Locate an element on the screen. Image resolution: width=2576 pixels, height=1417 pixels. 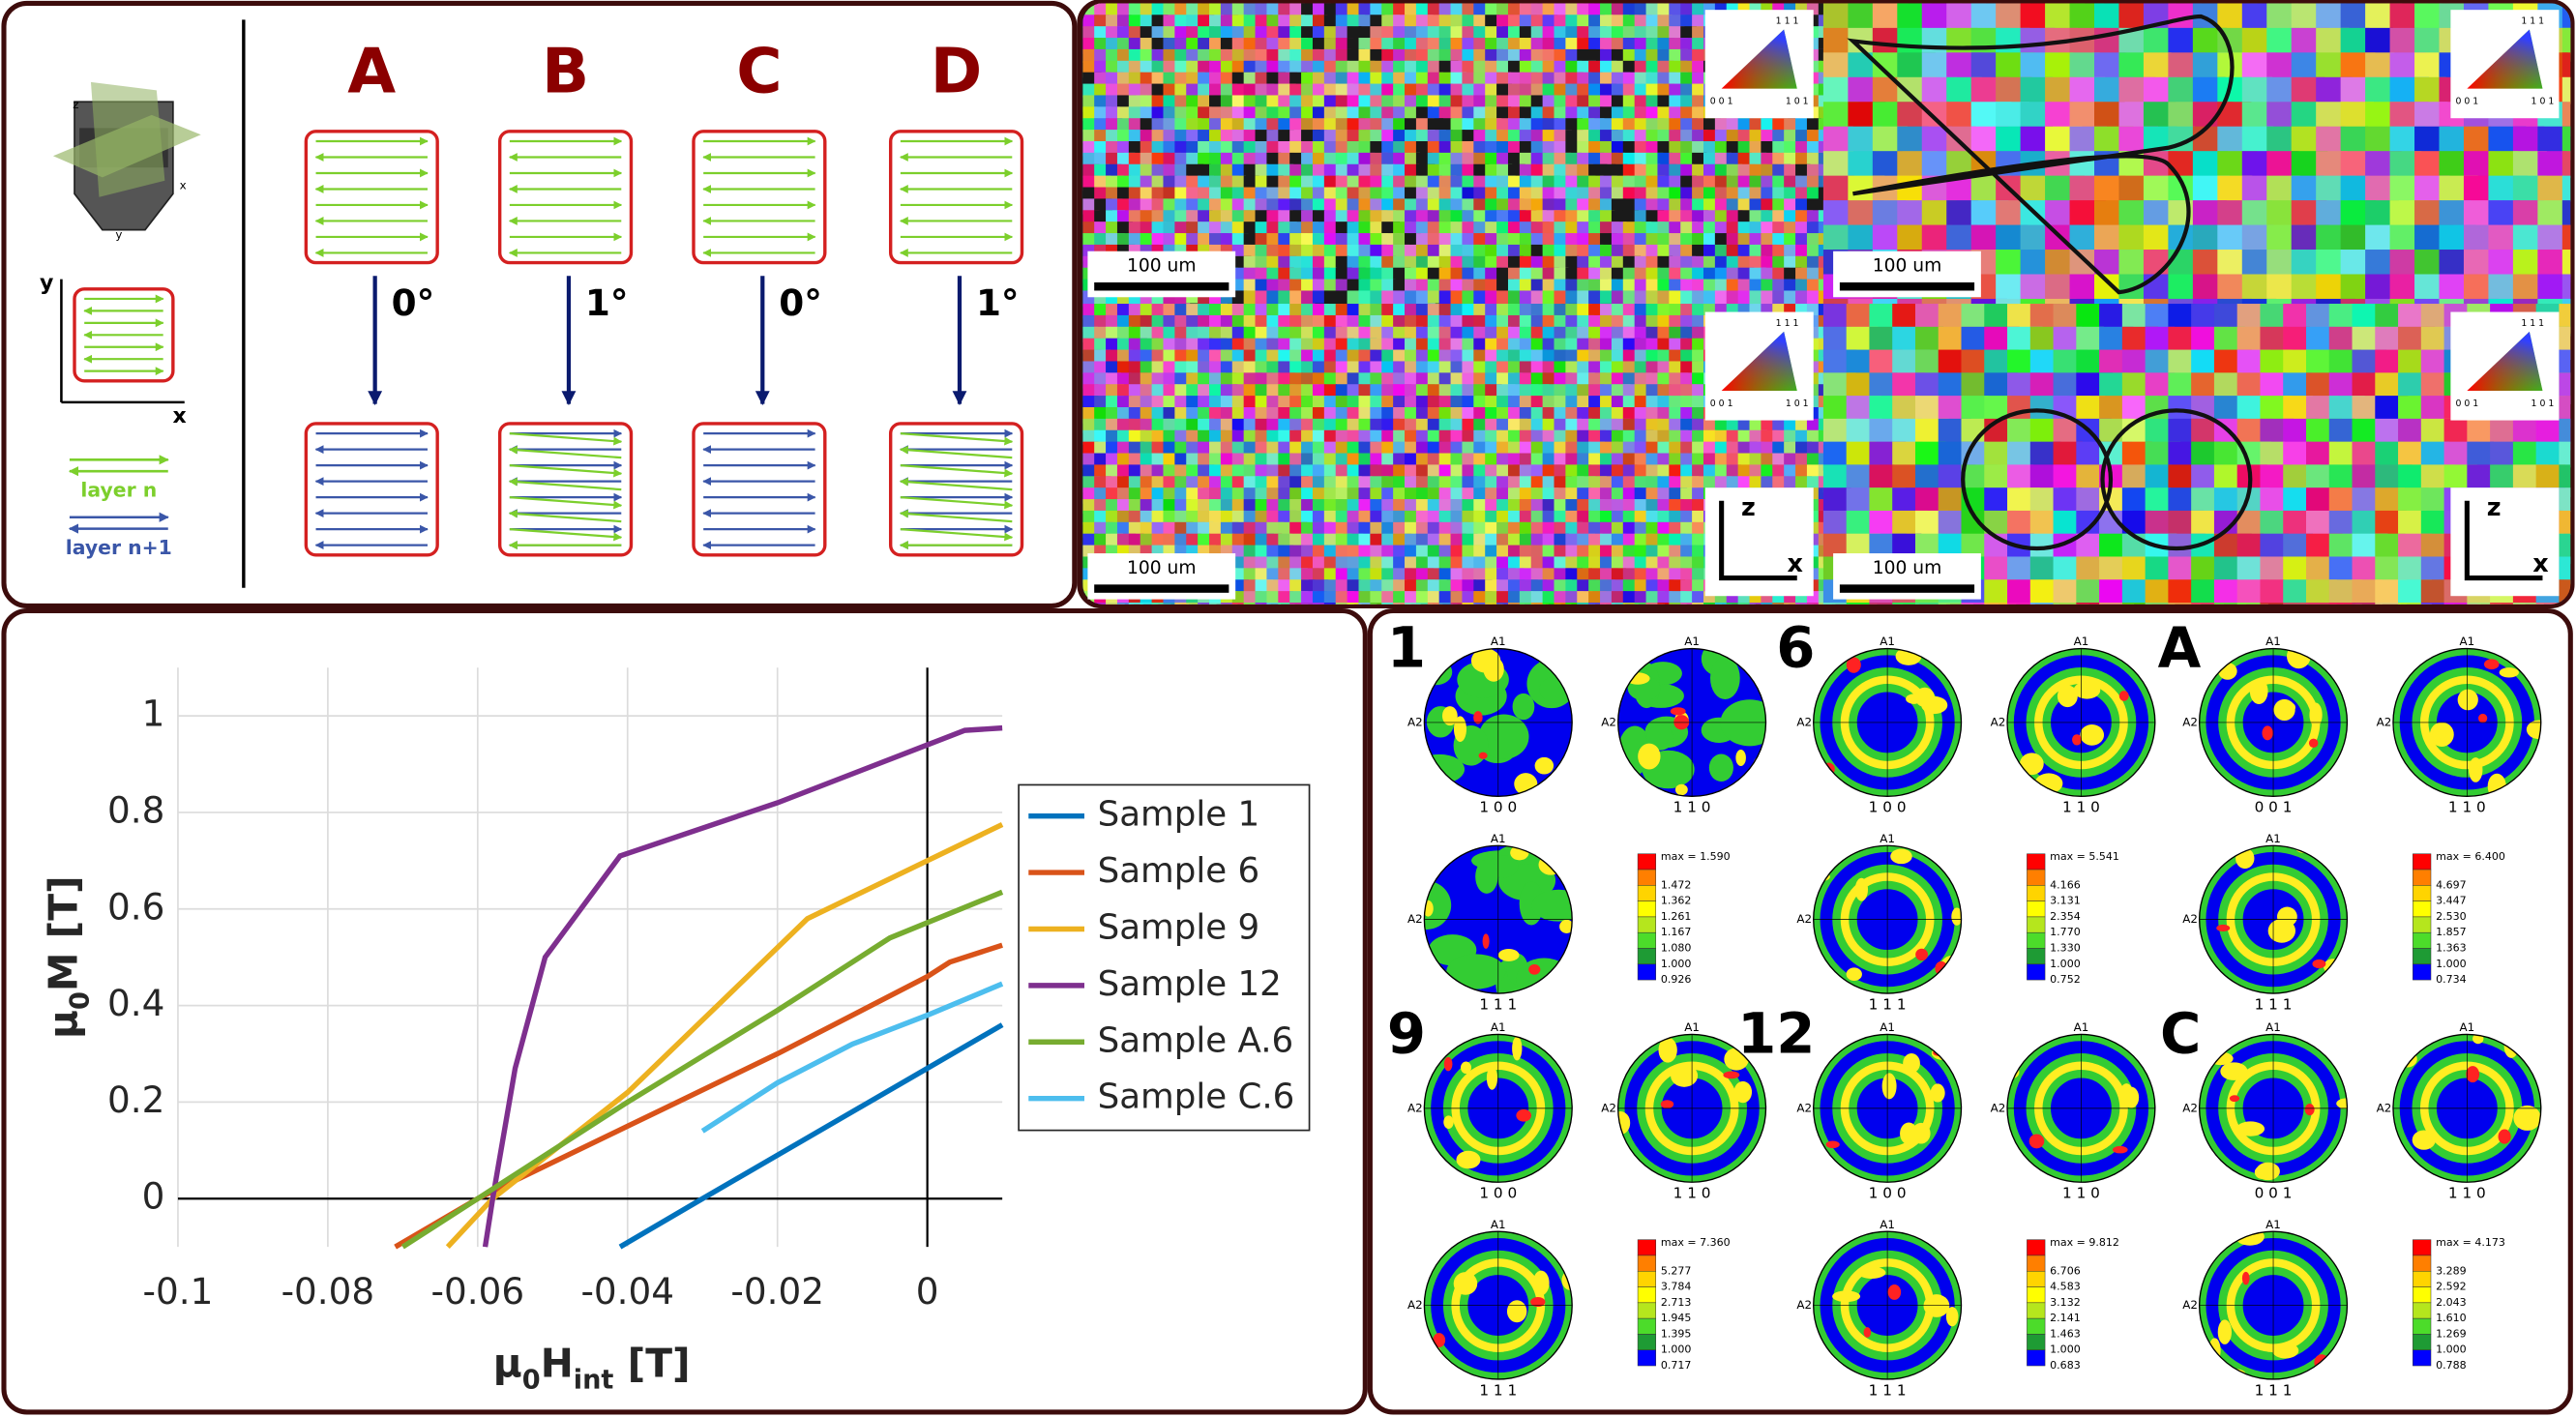
colorbar-label: 1.362 is located at coordinates (1676, 901).